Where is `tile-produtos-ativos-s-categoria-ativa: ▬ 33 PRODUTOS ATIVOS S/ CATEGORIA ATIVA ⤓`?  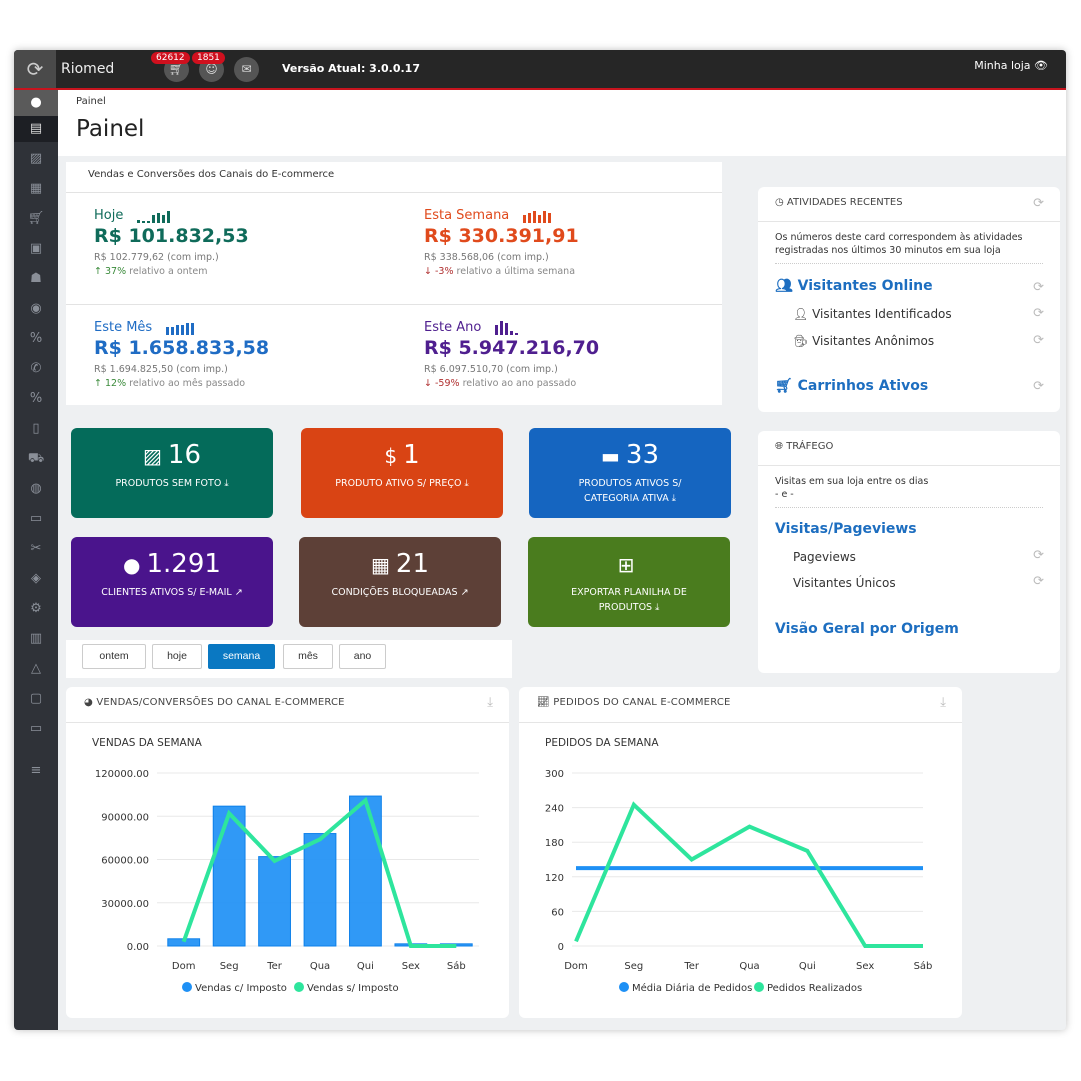
tile-produtos-ativos-s-categoria-ativa: ▬ 33 PRODUTOS ATIVOS S/ CATEGORIA ATIVA ⤓ is located at coordinates (630, 473).